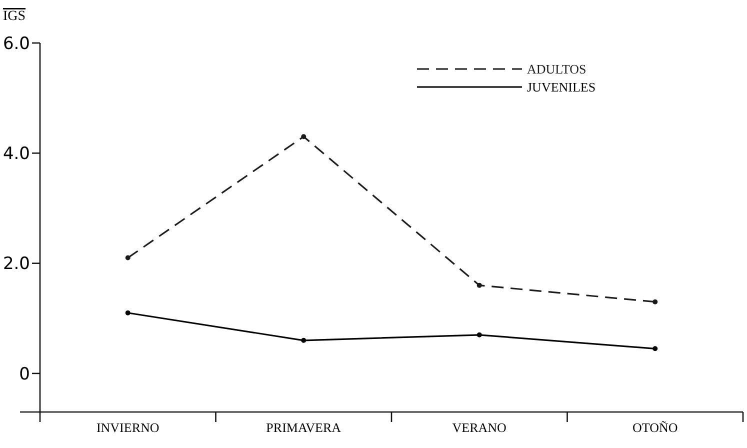  What do you see at coordinates (14, 16) in the screenshot?
I see `y-axis-title: IGS` at bounding box center [14, 16].